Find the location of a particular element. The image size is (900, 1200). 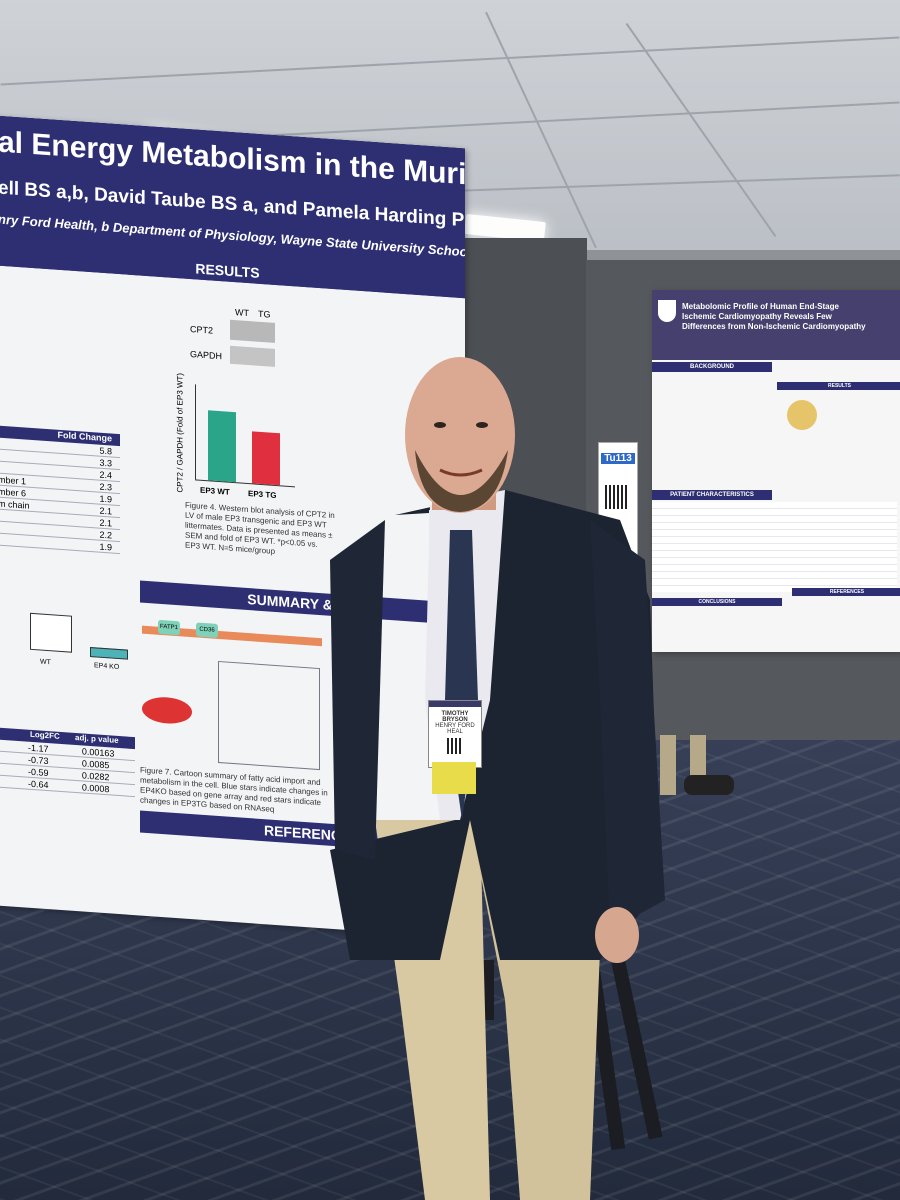

board-number: Tu113 is located at coordinates (618, 458).